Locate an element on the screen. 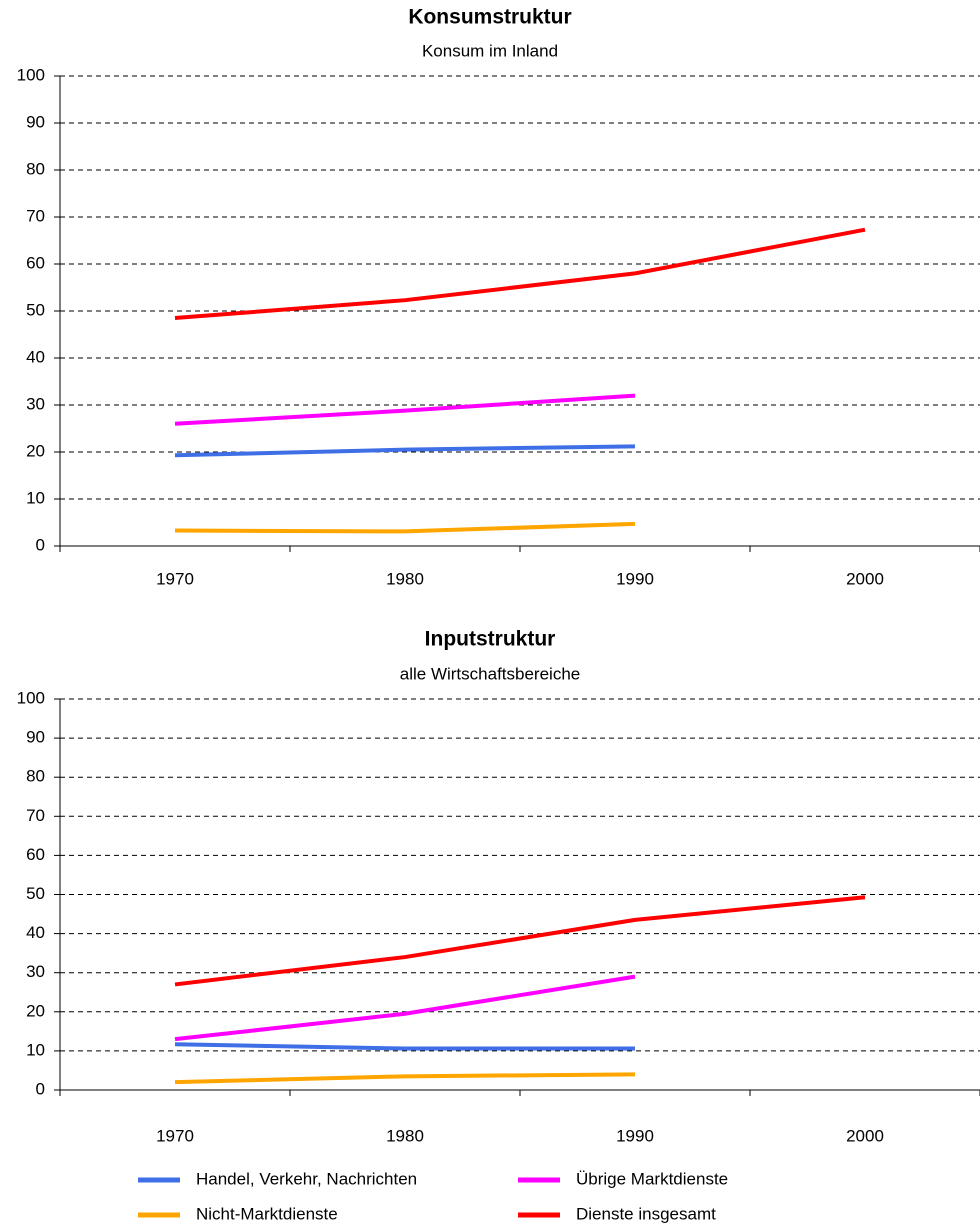 Image resolution: width=980 pixels, height=1232 pixels. chart-subtitle: alle Wirtschaftsbereiche is located at coordinates (490, 673).